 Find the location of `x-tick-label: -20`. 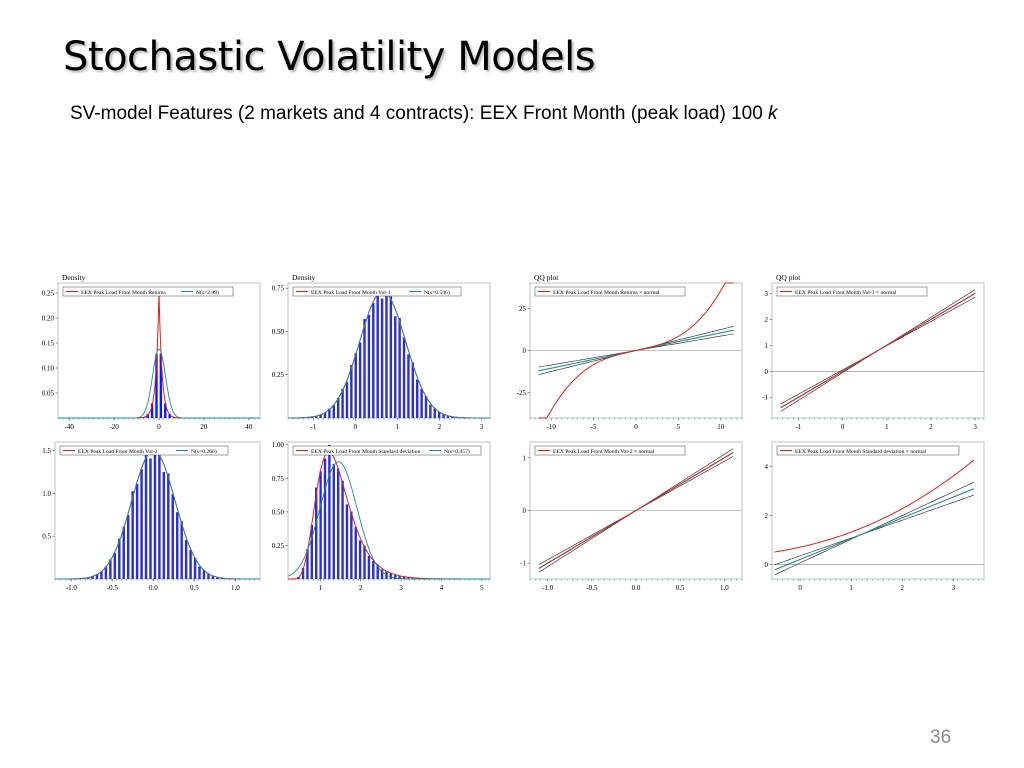

x-tick-label: -20 is located at coordinates (114, 427).